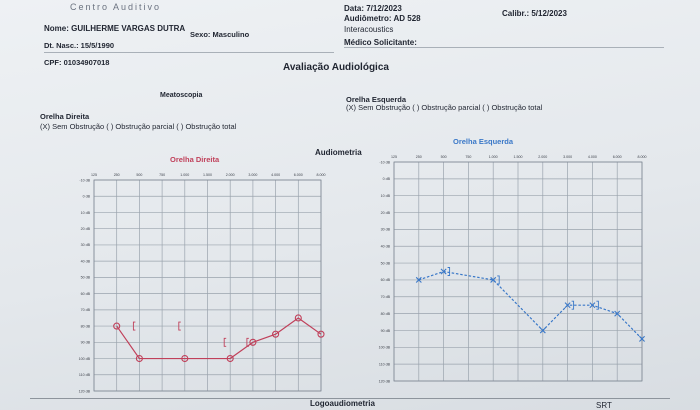  I want to click on patient-cpf: CPF: 01034907018, so click(77, 62).